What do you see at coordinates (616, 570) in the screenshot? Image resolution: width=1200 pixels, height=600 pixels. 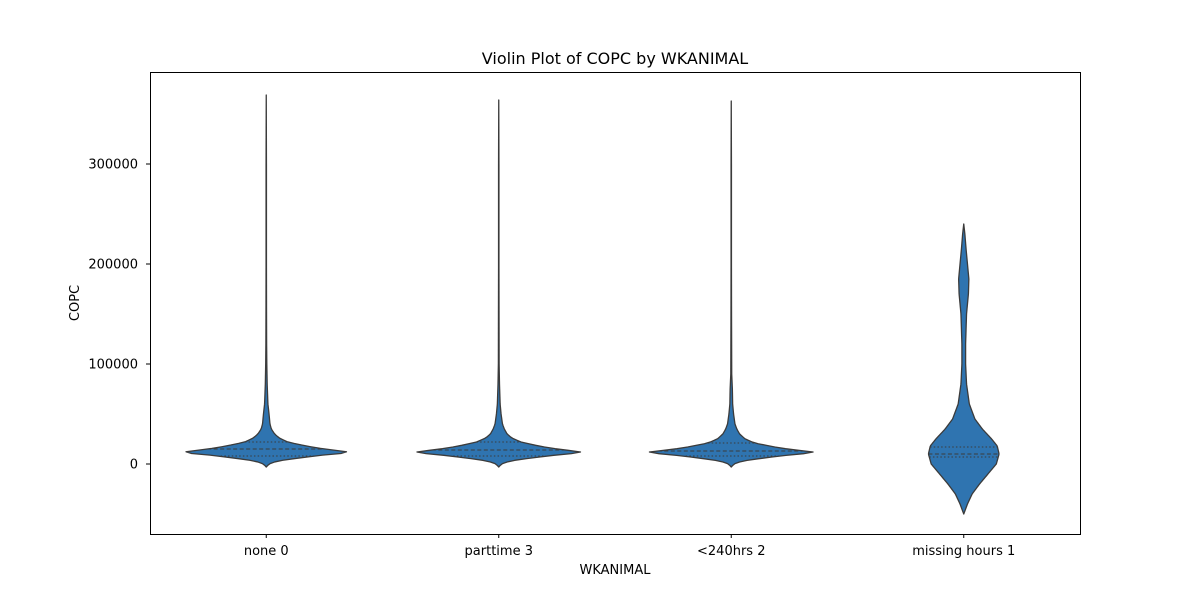 I see `x-axis-label: WKANIMAL` at bounding box center [616, 570].